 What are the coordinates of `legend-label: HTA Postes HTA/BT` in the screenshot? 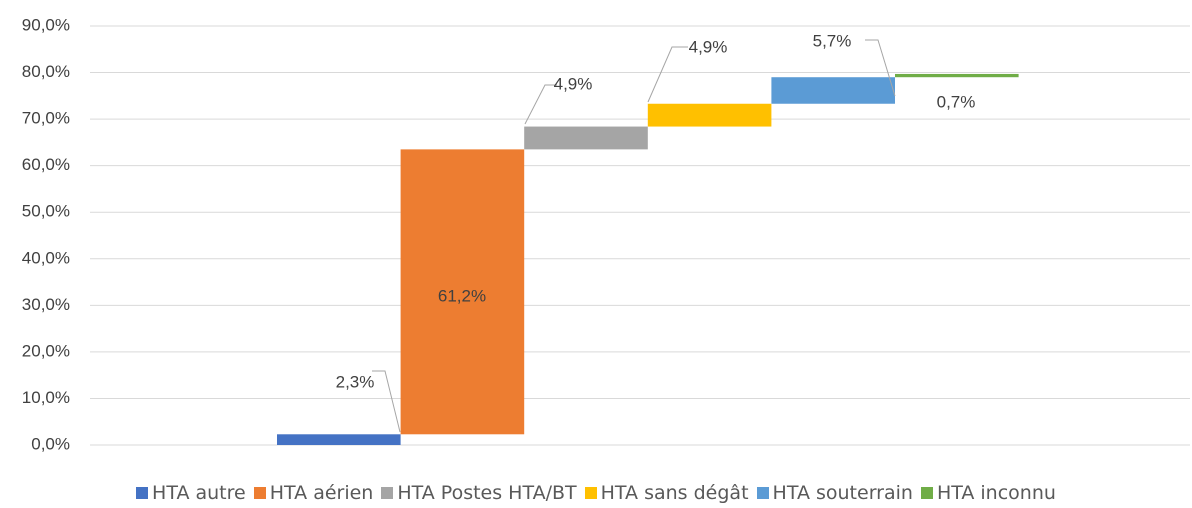 It's located at (487, 493).